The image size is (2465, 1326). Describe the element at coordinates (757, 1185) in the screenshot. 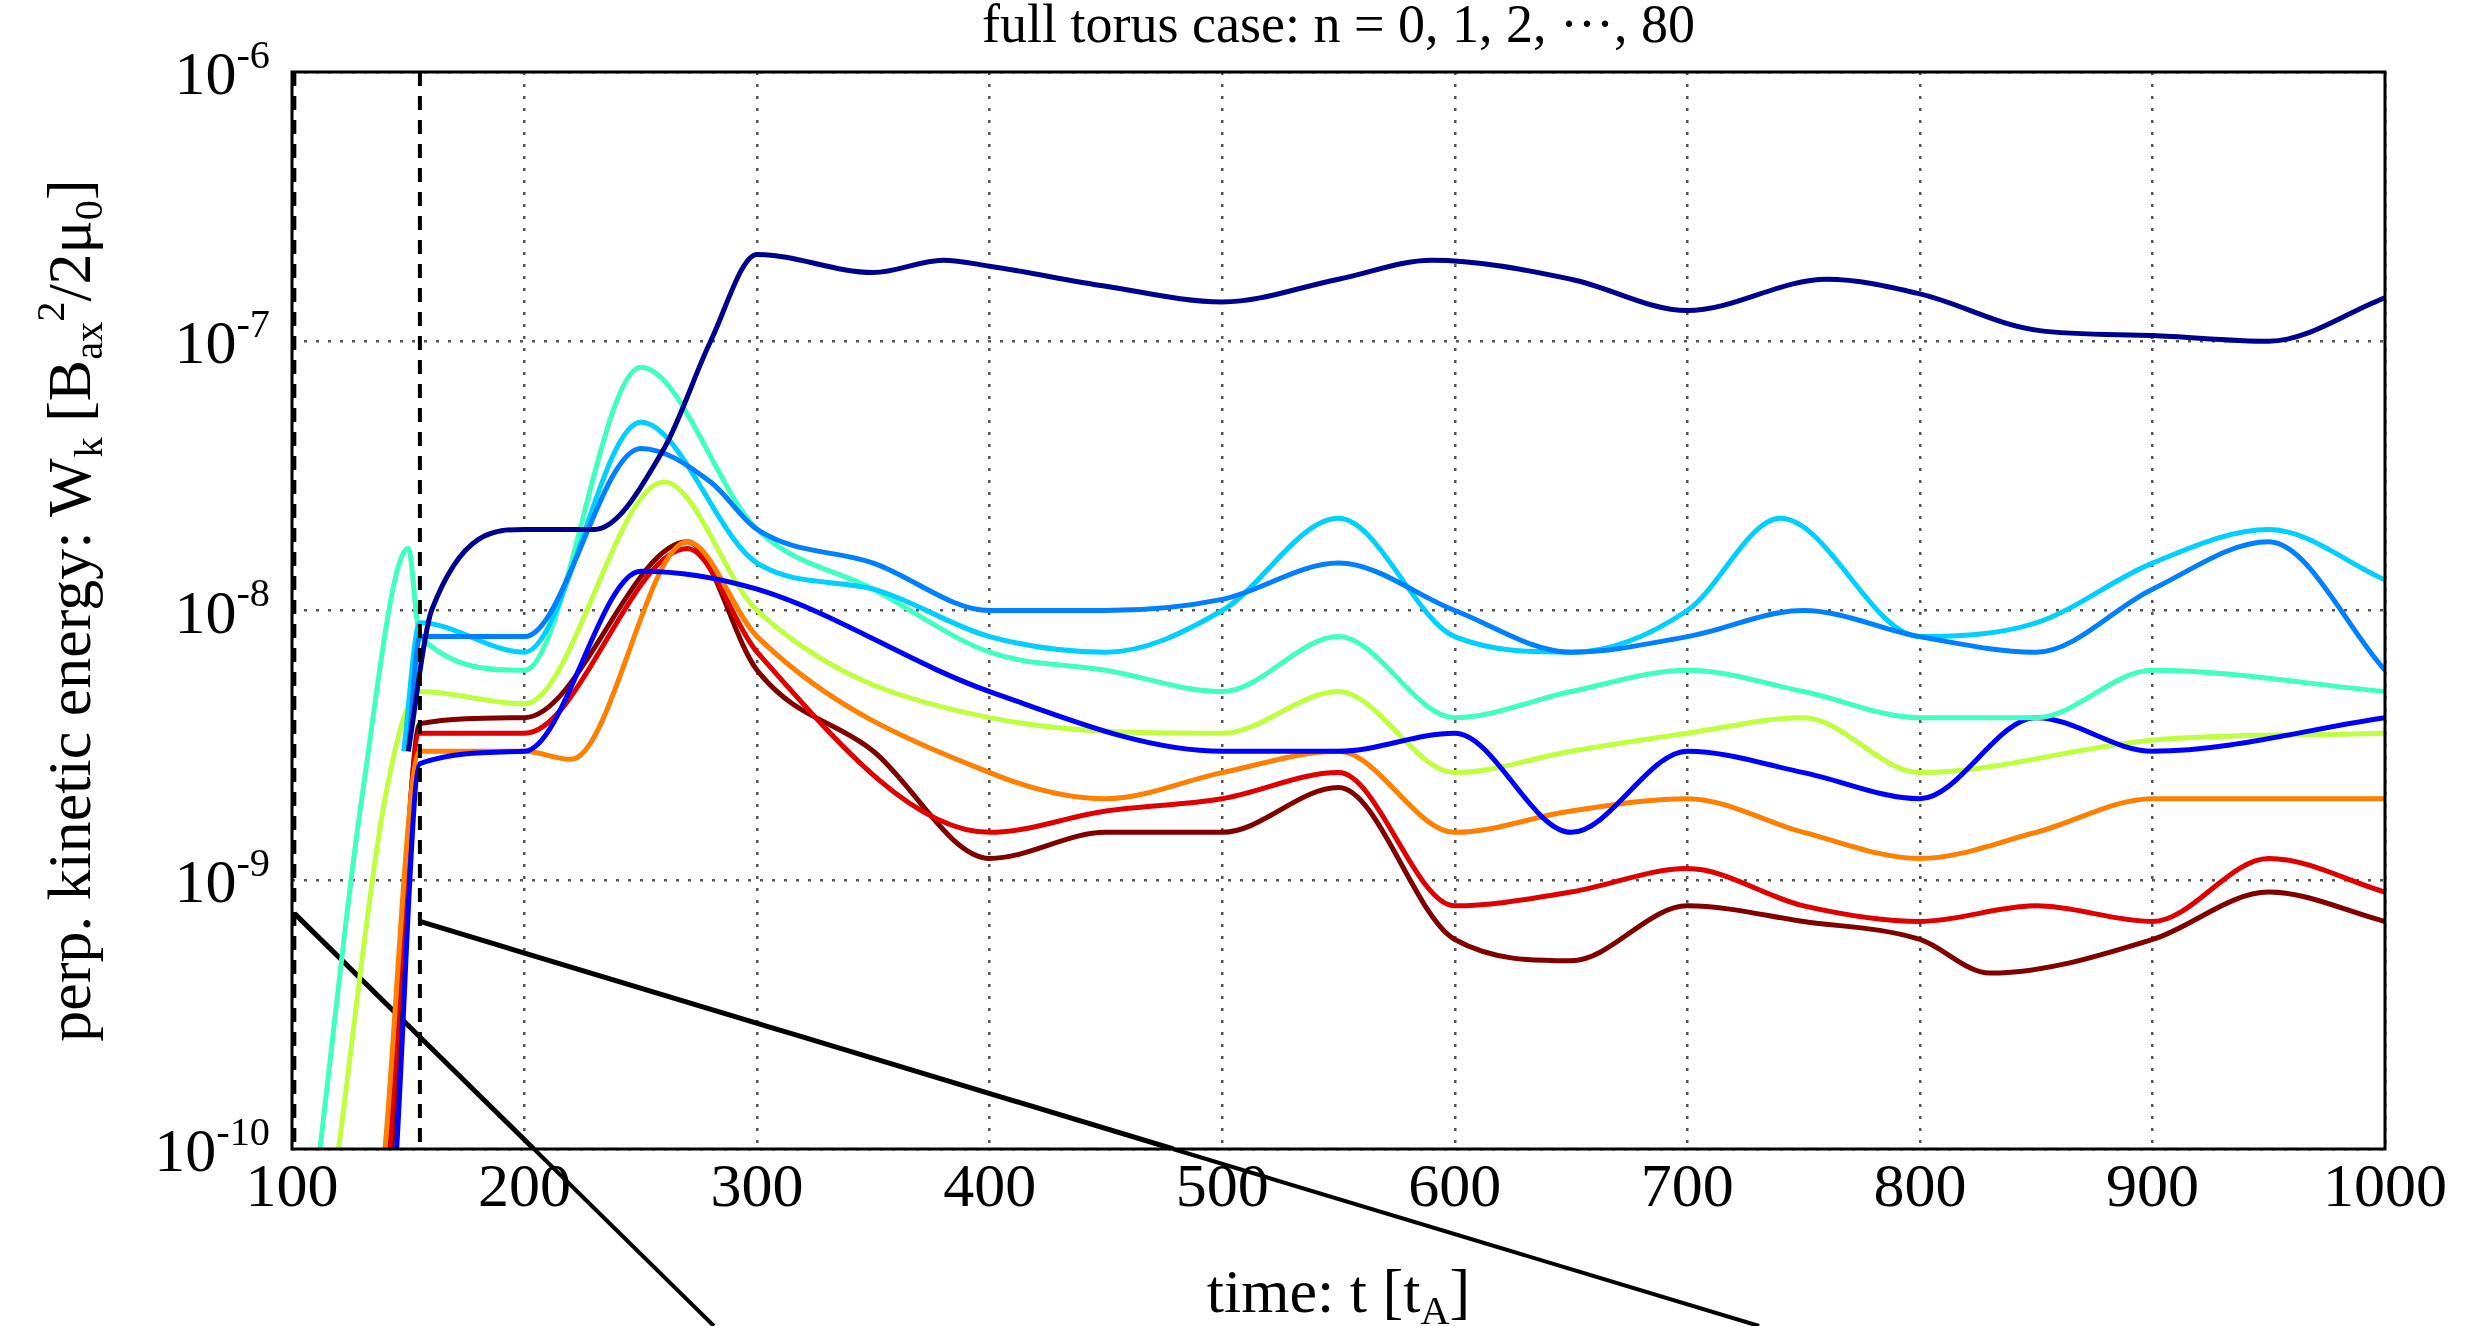

I see `x-tick-label: 300` at that location.